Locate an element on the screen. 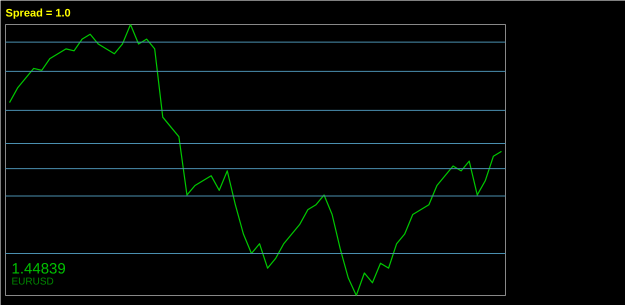 This screenshot has height=305, width=625. annotation: EURUSD is located at coordinates (33, 282).